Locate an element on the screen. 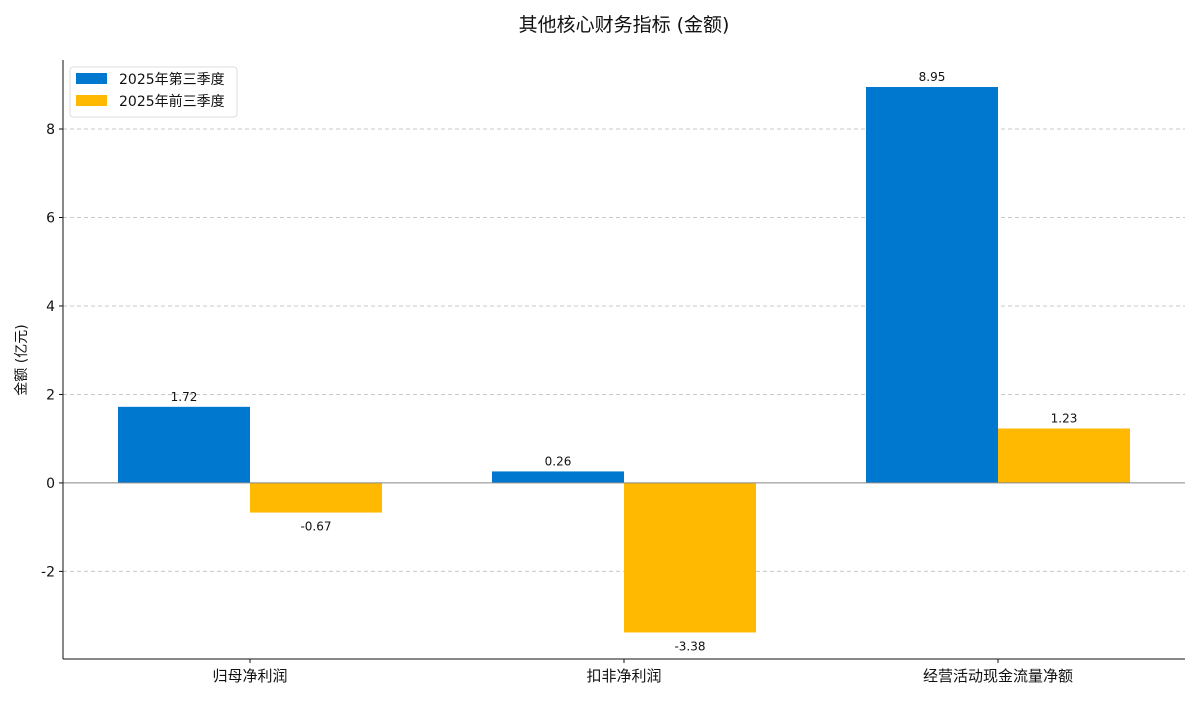 Image resolution: width=1200 pixels, height=704 pixels. data-label: -0.67 is located at coordinates (315, 527).